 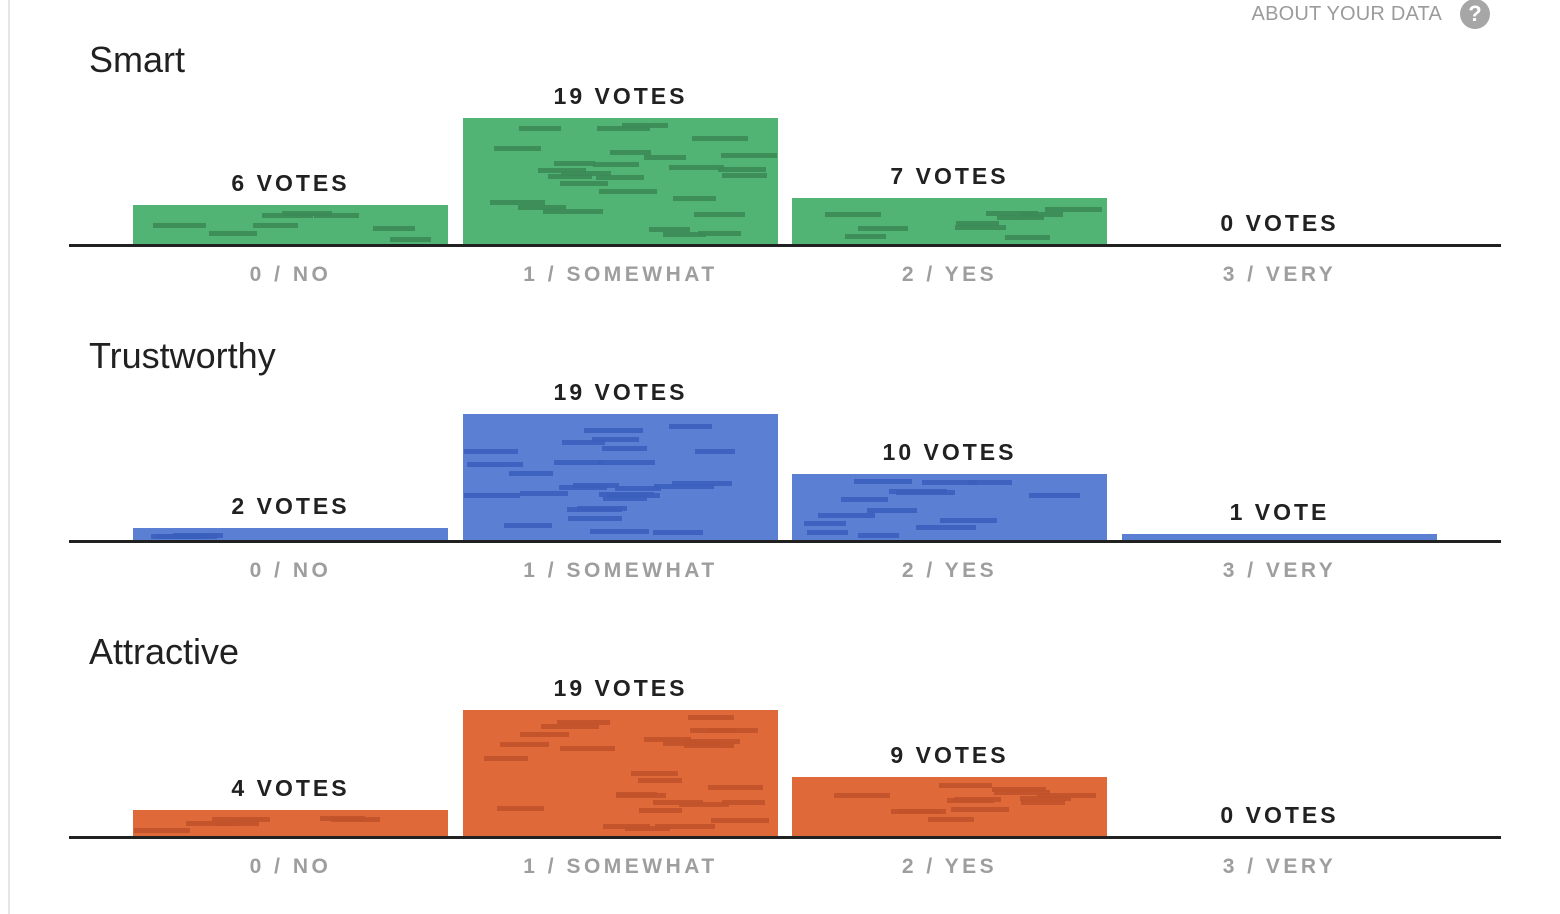 I want to click on about-your-data-link: ABOUT YOUR DATA ?, so click(x=1370, y=14).